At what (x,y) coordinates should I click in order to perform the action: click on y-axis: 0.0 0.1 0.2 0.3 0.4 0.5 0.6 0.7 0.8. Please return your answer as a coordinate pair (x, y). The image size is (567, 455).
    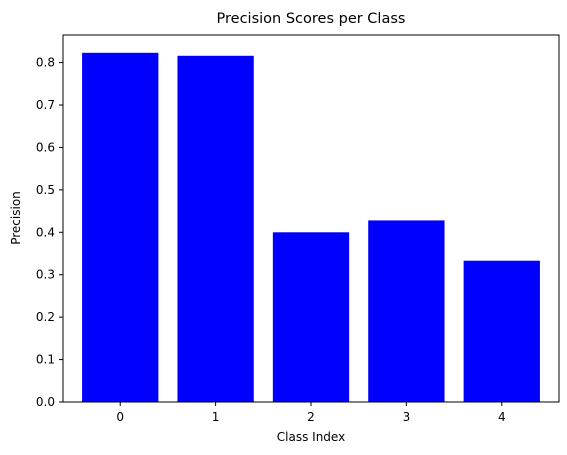
    Looking at the image, I should click on (49, 232).